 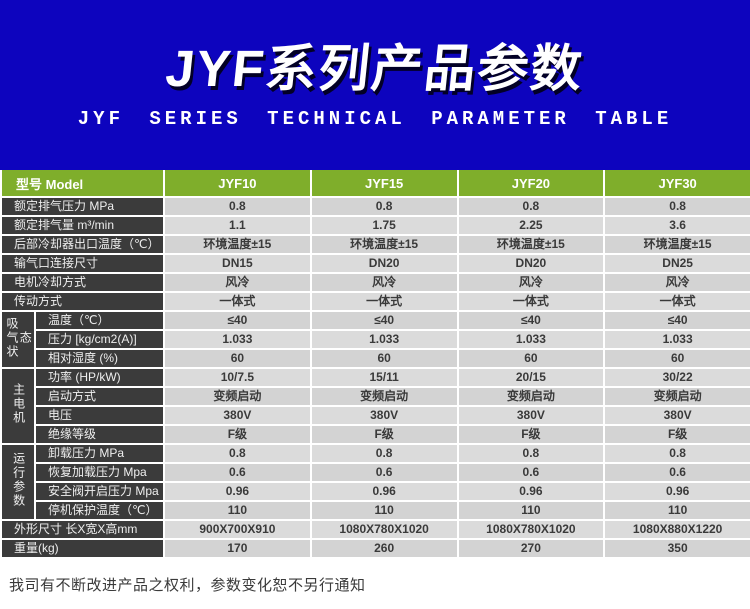 What do you see at coordinates (99, 396) in the screenshot?
I see `row-label-cell: 启动方式` at bounding box center [99, 396].